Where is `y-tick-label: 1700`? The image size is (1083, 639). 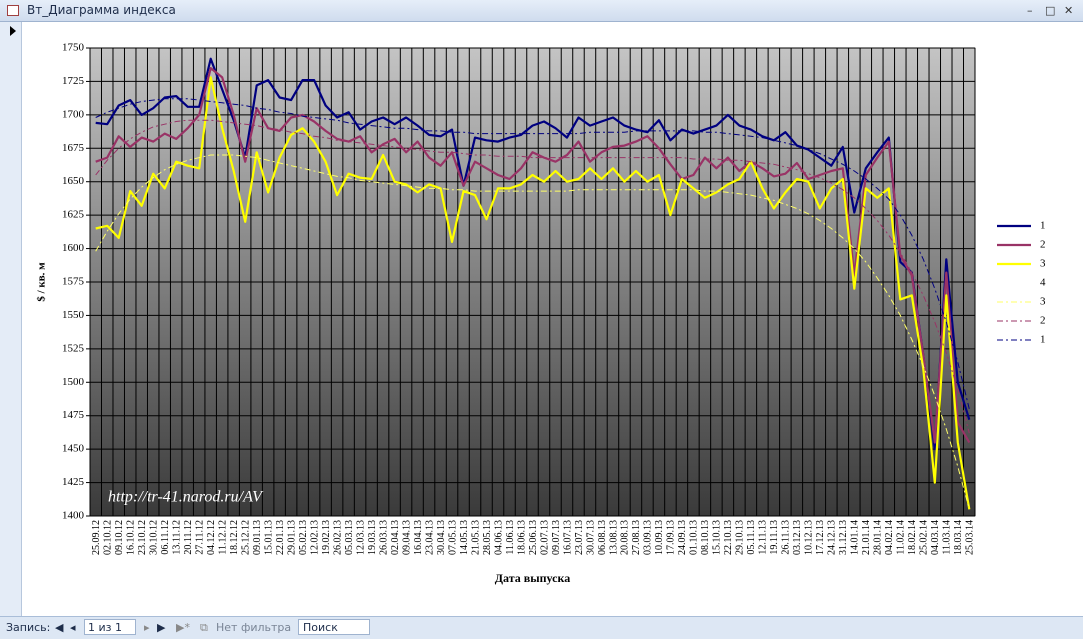
y-tick-label: 1700 is located at coordinates (73, 114).